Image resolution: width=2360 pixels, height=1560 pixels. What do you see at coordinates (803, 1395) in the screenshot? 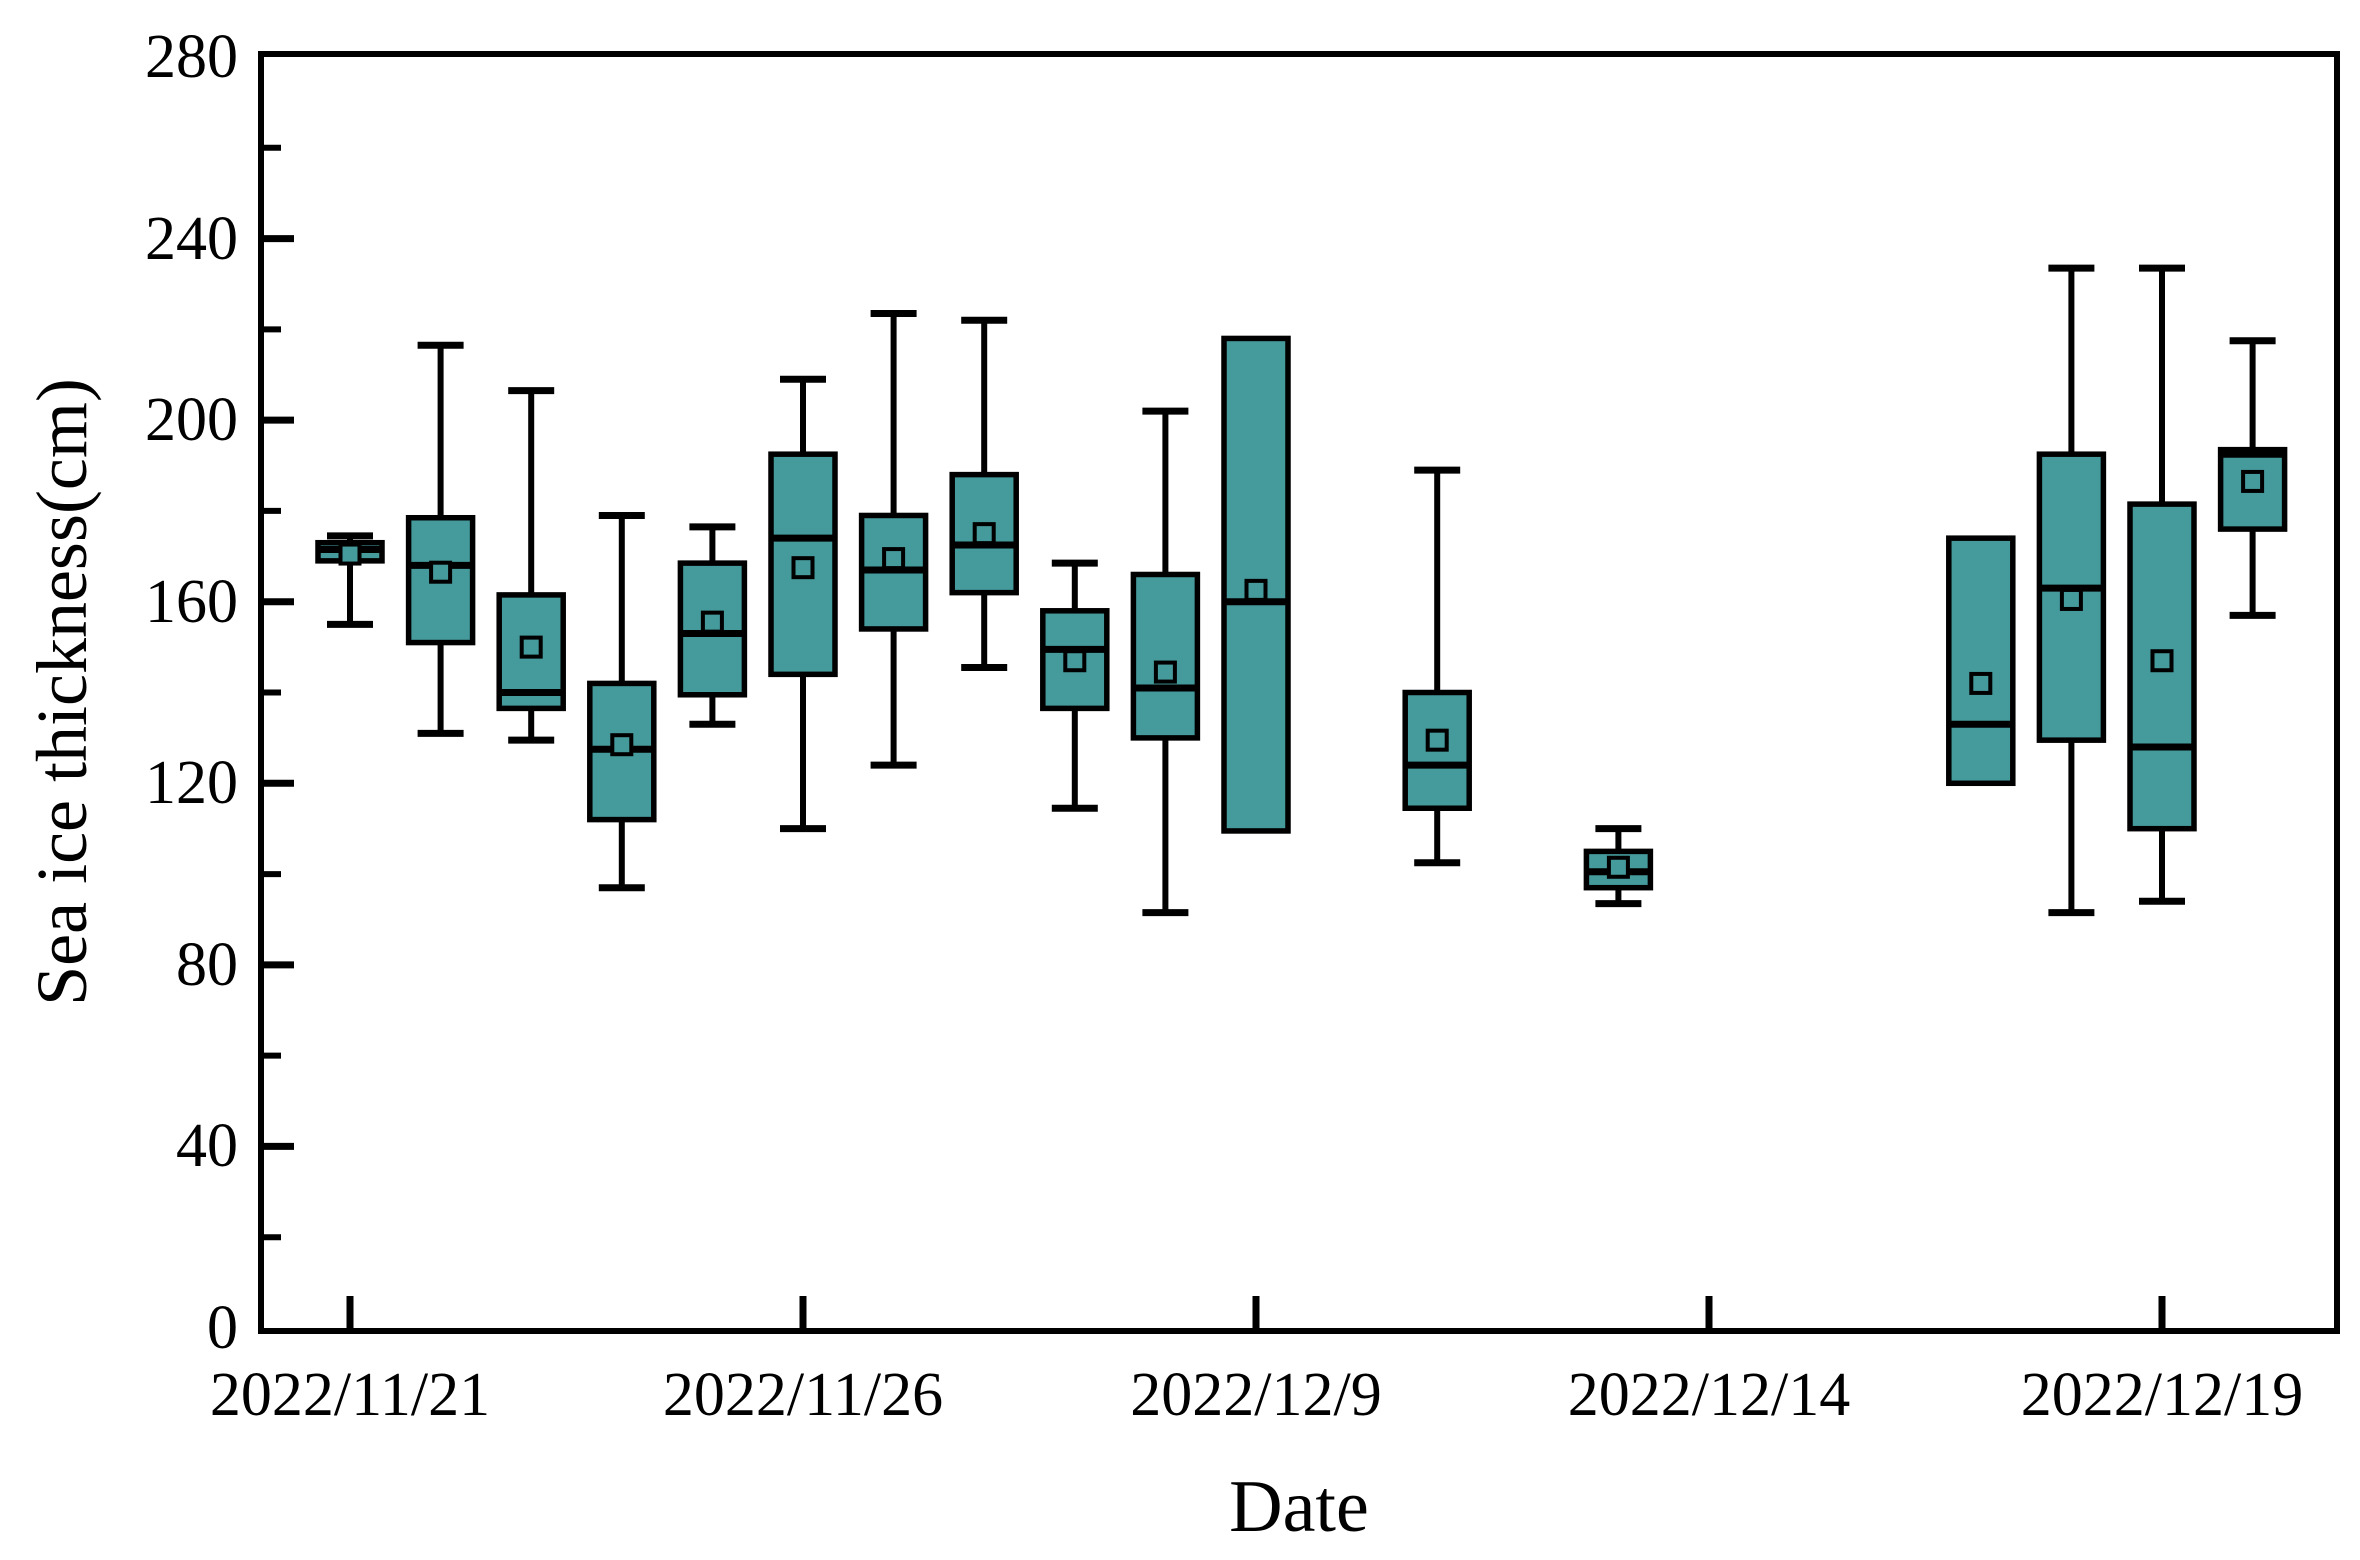
I see `x-tick-label: 2022/11/26` at bounding box center [803, 1395].